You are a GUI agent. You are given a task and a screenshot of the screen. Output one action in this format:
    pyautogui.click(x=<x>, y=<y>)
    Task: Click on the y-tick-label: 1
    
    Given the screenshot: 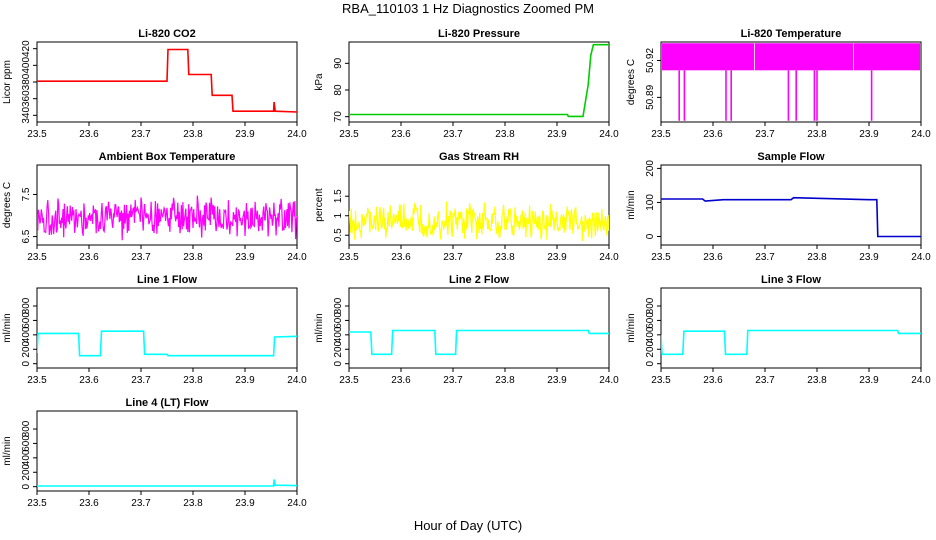 What is the action you would take?
    pyautogui.click(x=338, y=216)
    